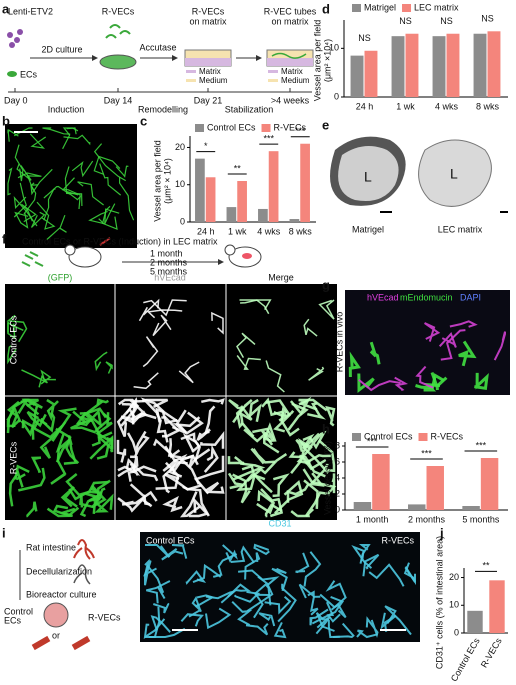 This screenshot has height=685, width=516. I want to click on x-tick-label: 1 month, so click(372, 519).